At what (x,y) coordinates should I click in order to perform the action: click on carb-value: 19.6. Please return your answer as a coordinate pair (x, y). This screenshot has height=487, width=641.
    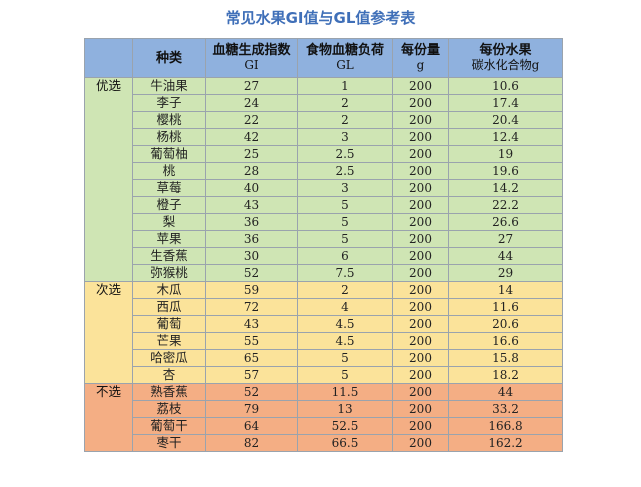
    Looking at the image, I should click on (505, 171).